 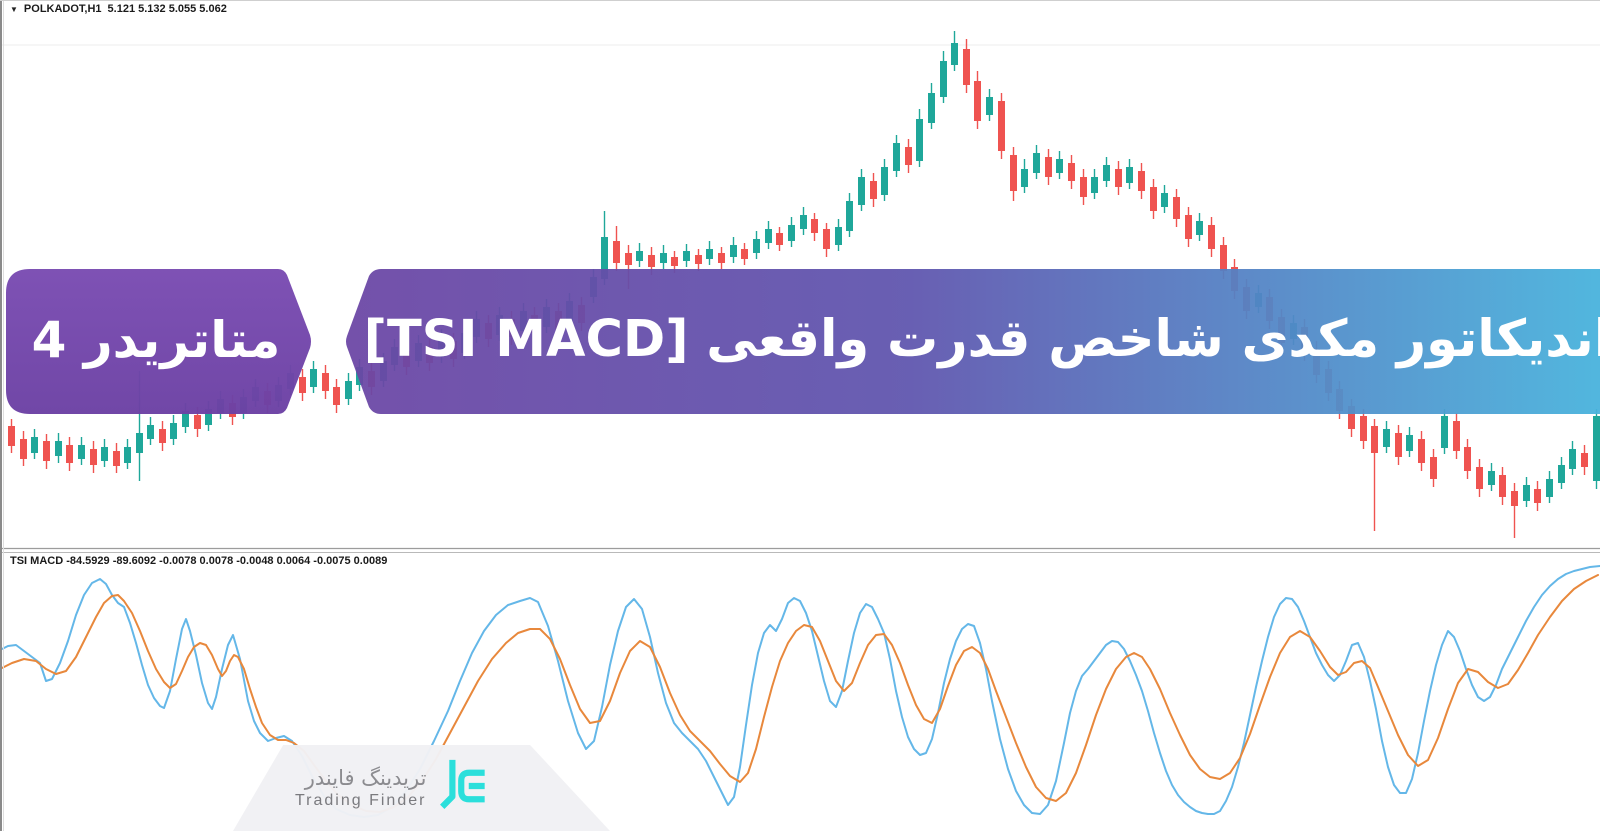 I want to click on side-banner-title: متاتریدر 4, so click(x=156, y=339).